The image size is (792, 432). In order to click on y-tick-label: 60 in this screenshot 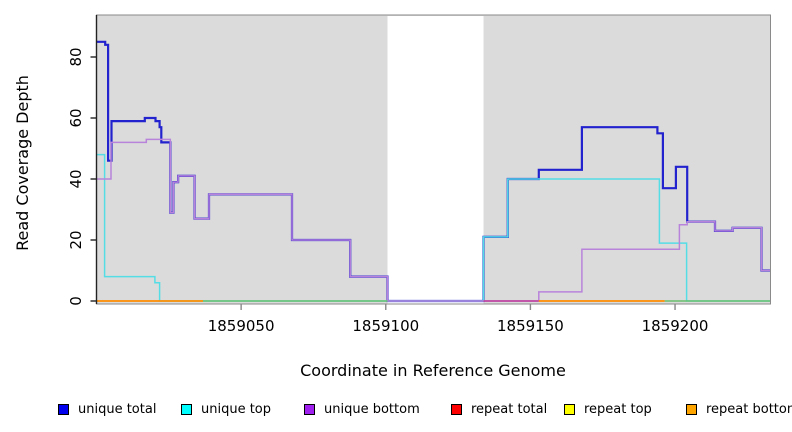, I will do `click(76, 117)`.